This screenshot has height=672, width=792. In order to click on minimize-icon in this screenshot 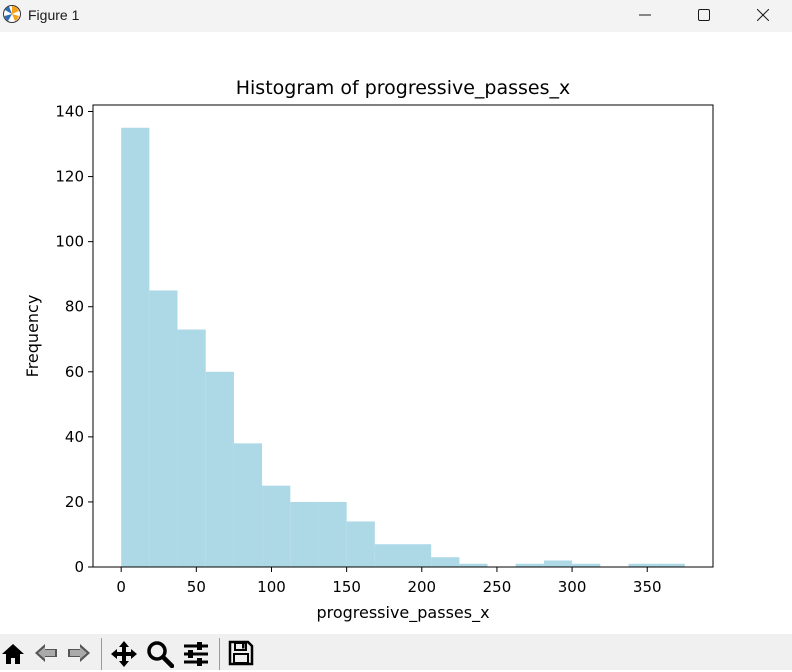, I will do `click(645, 15)`.